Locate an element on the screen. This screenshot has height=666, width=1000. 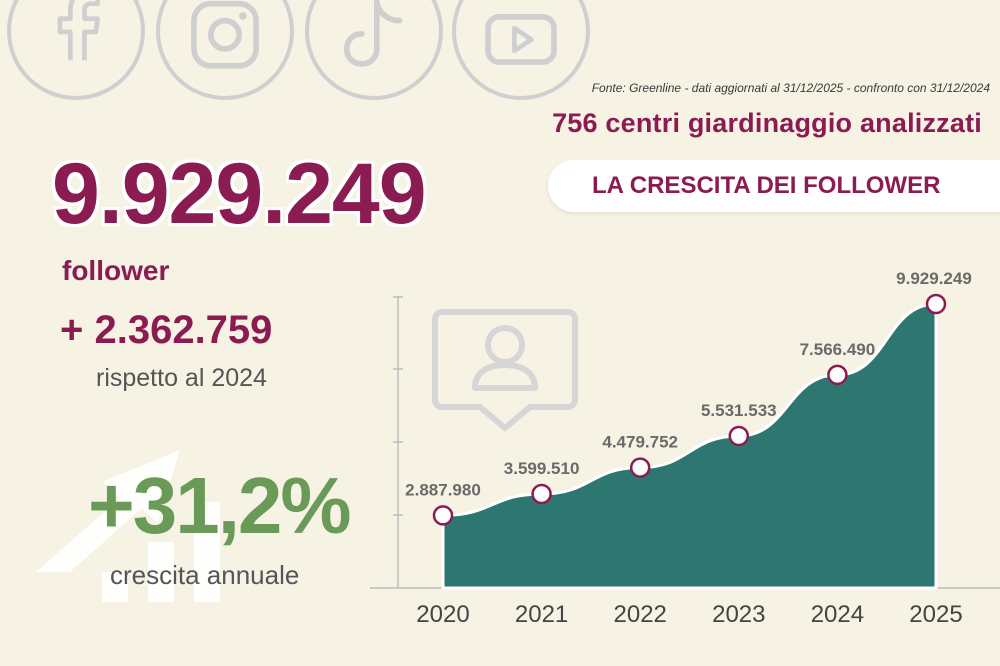
user-profile-icon is located at coordinates (505, 370).